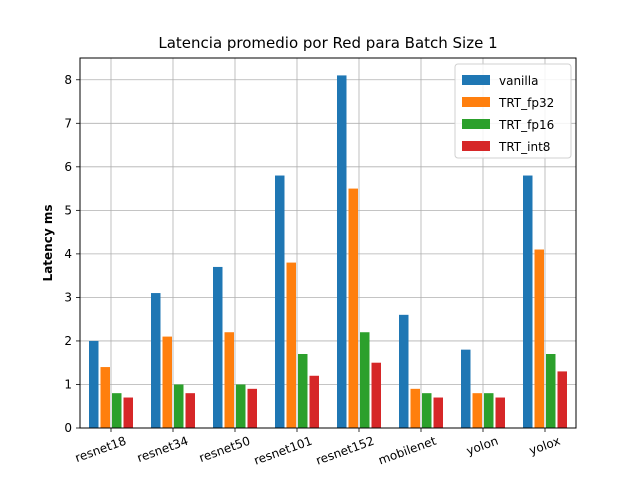 This screenshot has width=640, height=480. Describe the element at coordinates (68, 254) in the screenshot. I see `y-tick-label: 4` at that location.